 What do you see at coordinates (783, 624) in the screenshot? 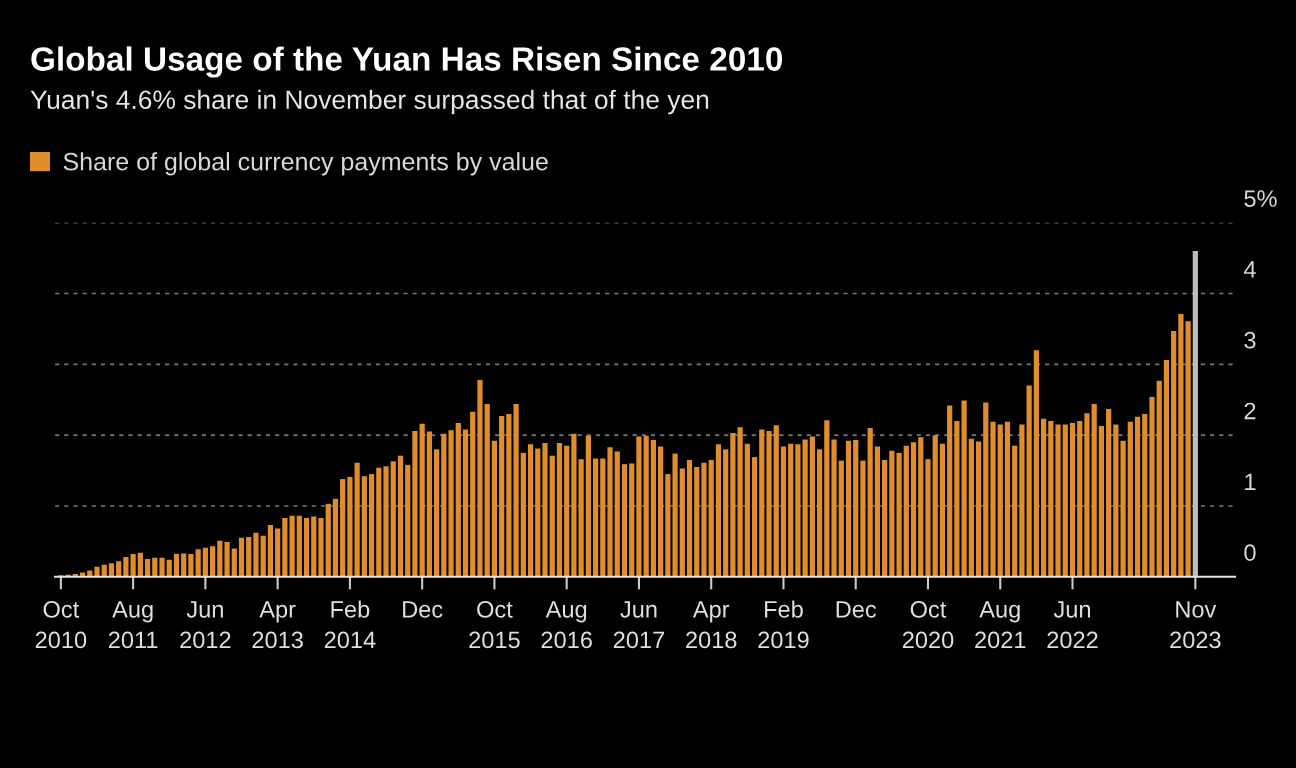
I see `x-tick-label: Feb 2019` at bounding box center [783, 624].